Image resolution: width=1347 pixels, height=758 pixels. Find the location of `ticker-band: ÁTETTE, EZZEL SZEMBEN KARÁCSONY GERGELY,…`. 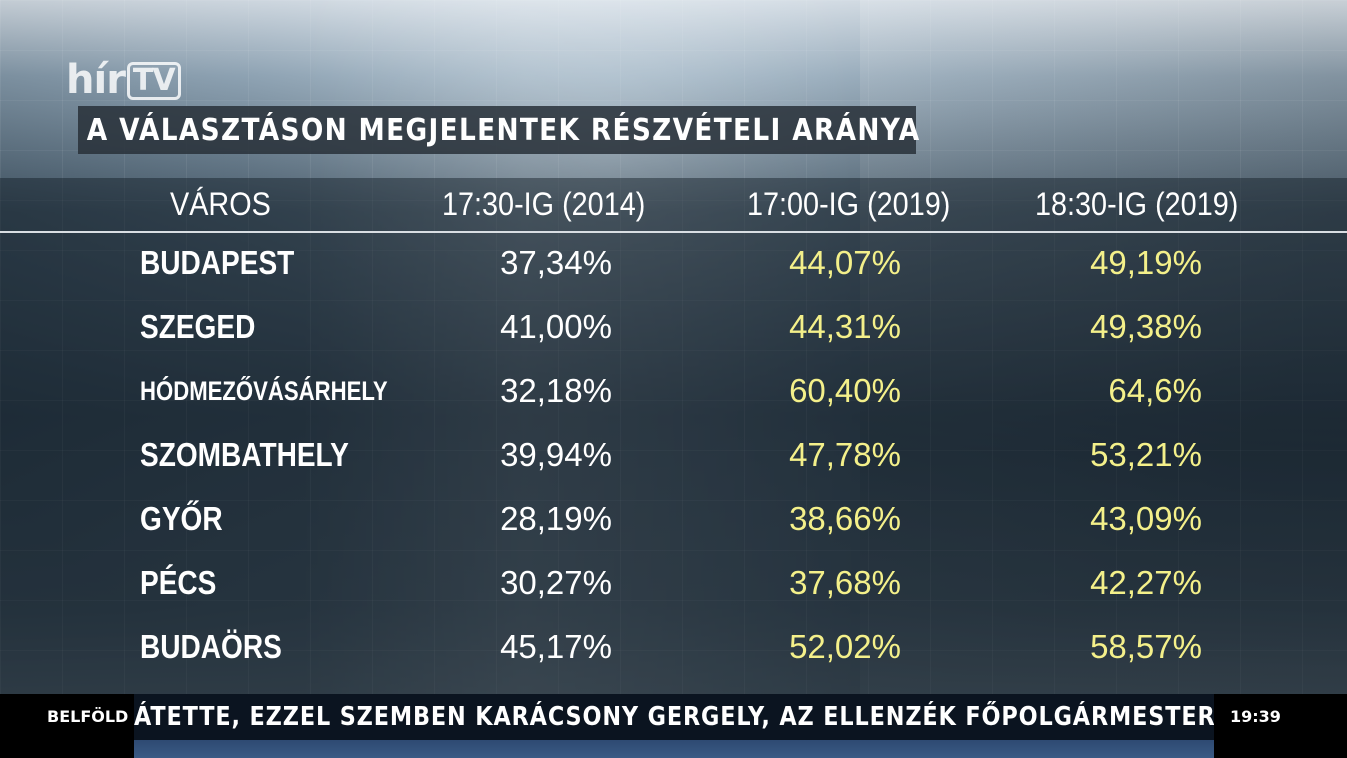

ticker-band: ÁTETTE, EZZEL SZEMBEN KARÁCSONY GERGELY,… is located at coordinates (674, 726).